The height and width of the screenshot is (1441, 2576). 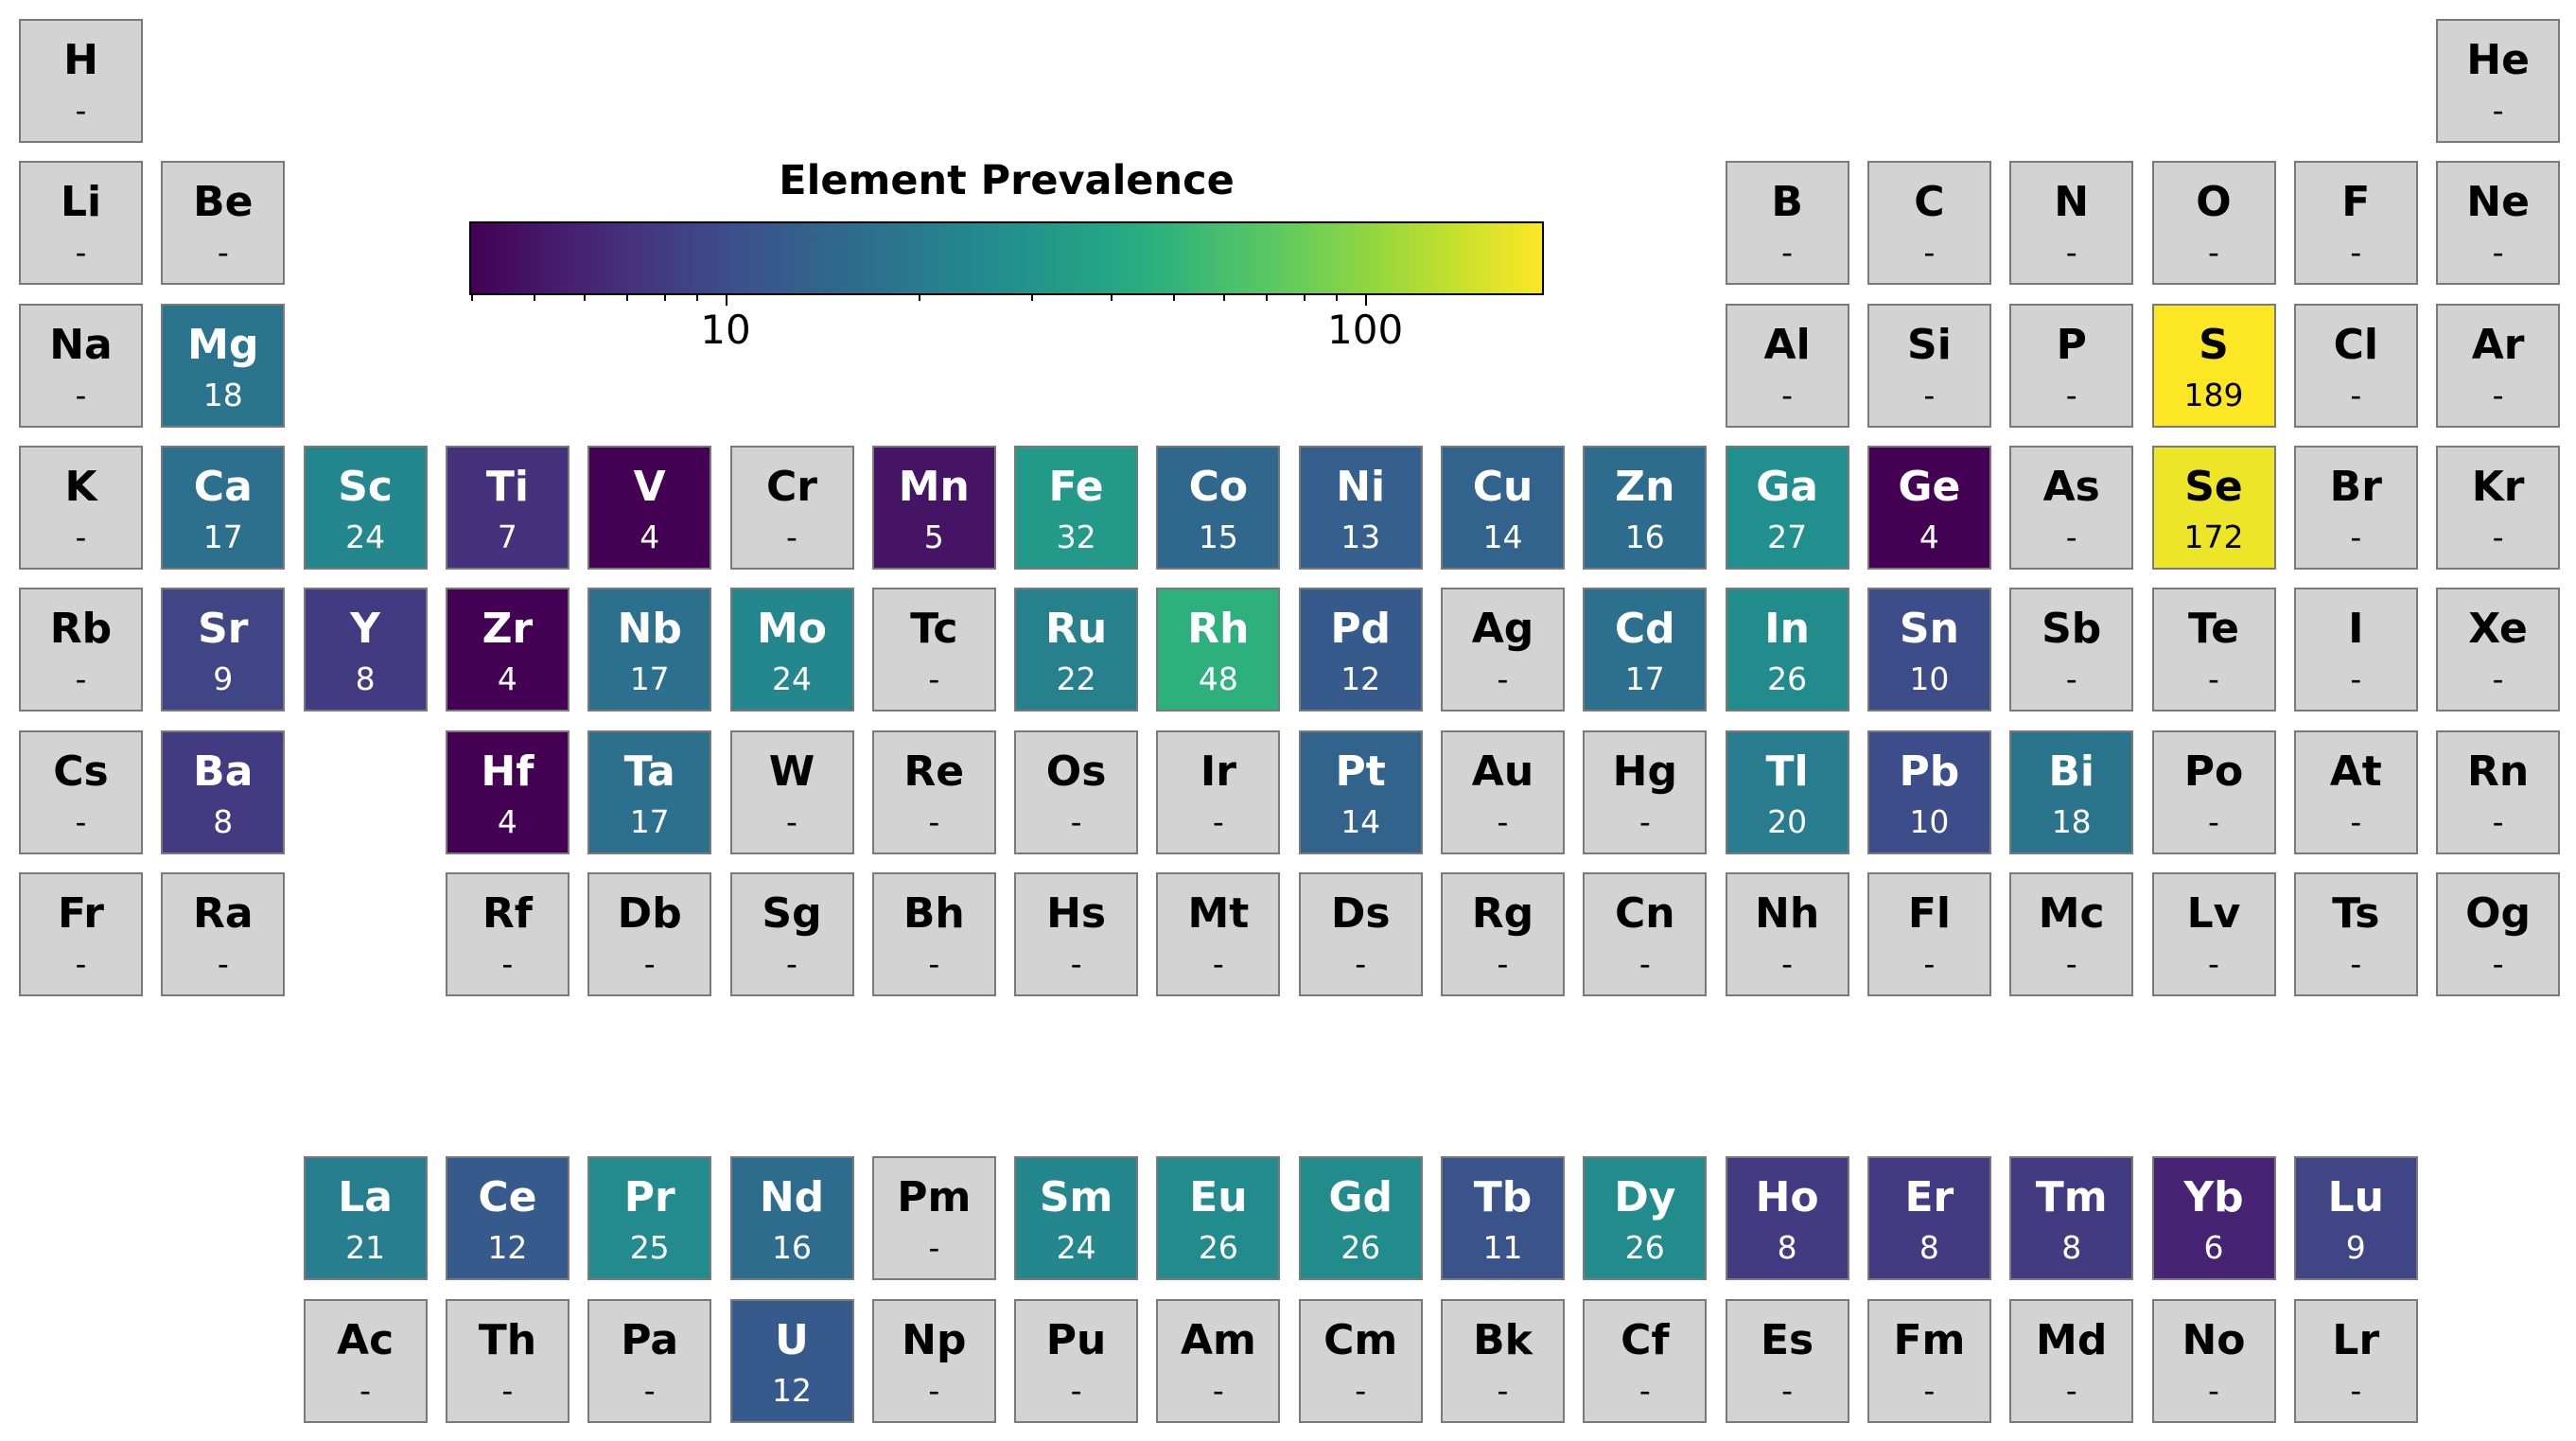 I want to click on element-symbol: Ce, so click(x=508, y=1197).